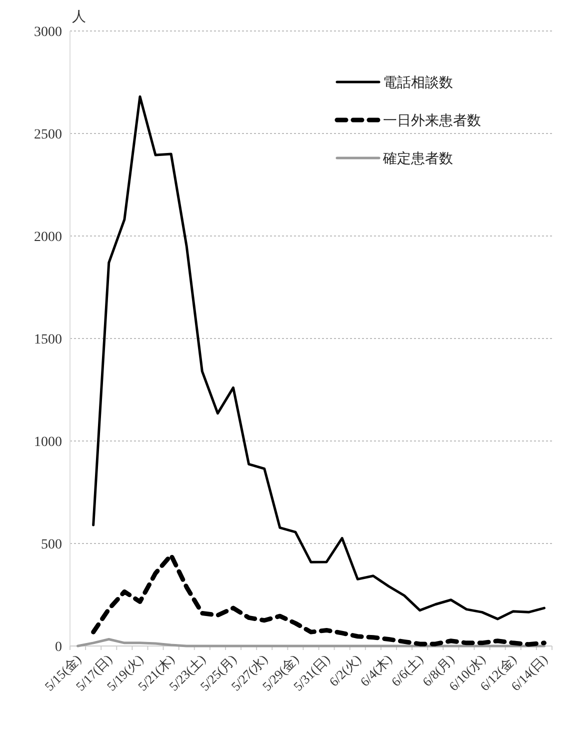 The height and width of the screenshot is (753, 561). What do you see at coordinates (58, 647) in the screenshot?
I see `y-tick-label: 0` at bounding box center [58, 647].